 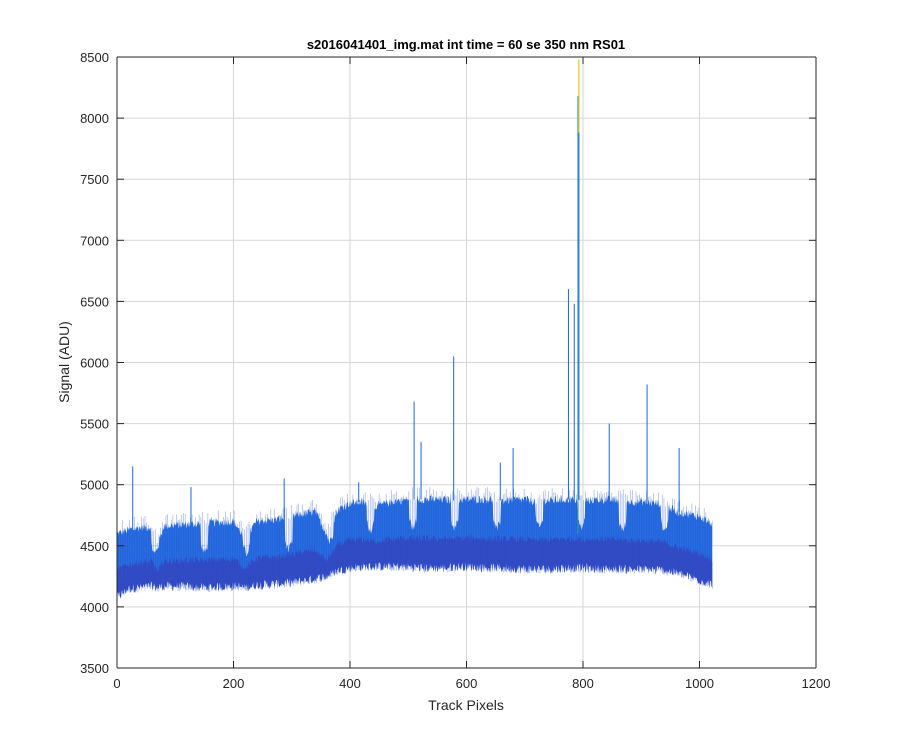 What do you see at coordinates (94, 424) in the screenshot?
I see `y-tick-label: 5500` at bounding box center [94, 424].